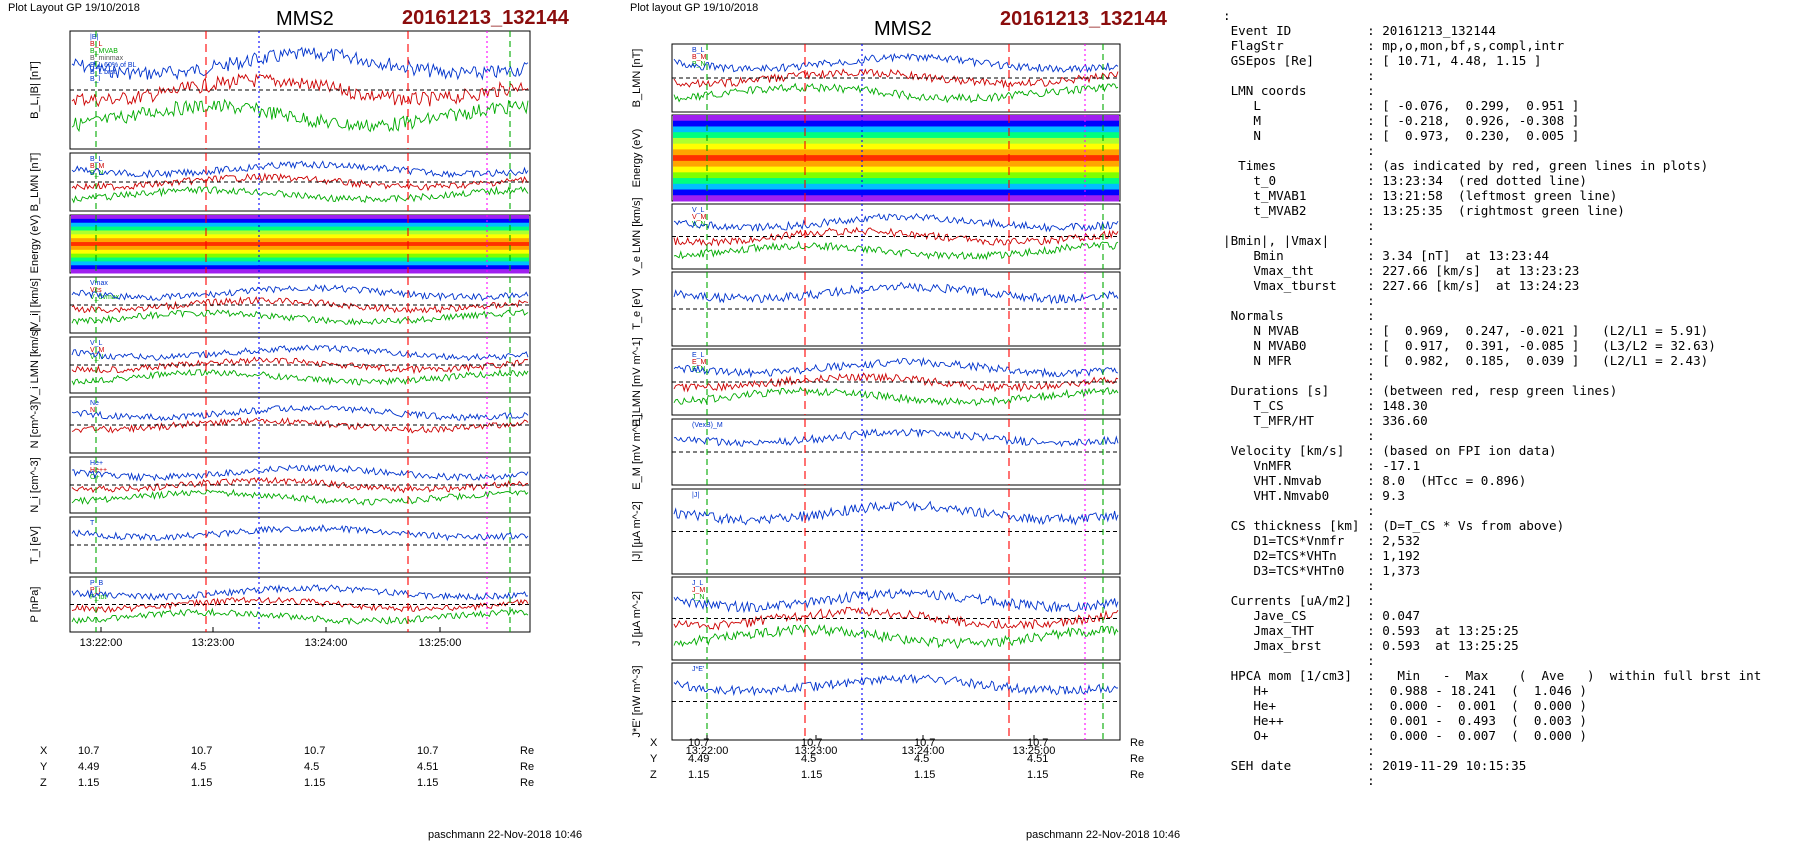 The width and height of the screenshot is (1804, 841). What do you see at coordinates (1458, 255) in the screenshot?
I see `summary-value: : 3.34 [nT] at 13:23:44` at bounding box center [1458, 255].